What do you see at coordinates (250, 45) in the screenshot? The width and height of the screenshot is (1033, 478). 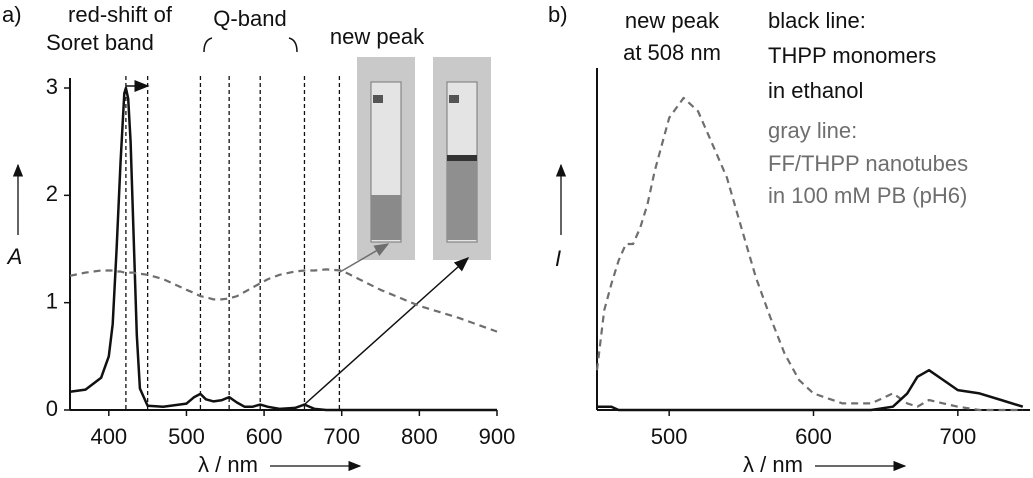 I see `bracket` at bounding box center [250, 45].